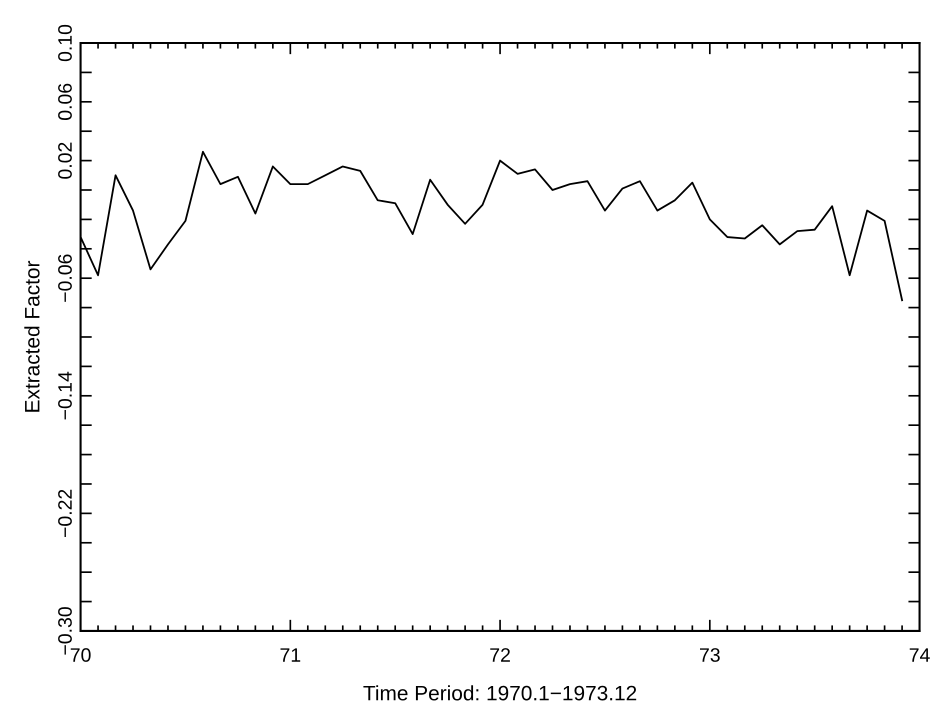 This screenshot has width=948, height=717. What do you see at coordinates (65, 396) in the screenshot?
I see `y-tick-label: −0.14` at bounding box center [65, 396].